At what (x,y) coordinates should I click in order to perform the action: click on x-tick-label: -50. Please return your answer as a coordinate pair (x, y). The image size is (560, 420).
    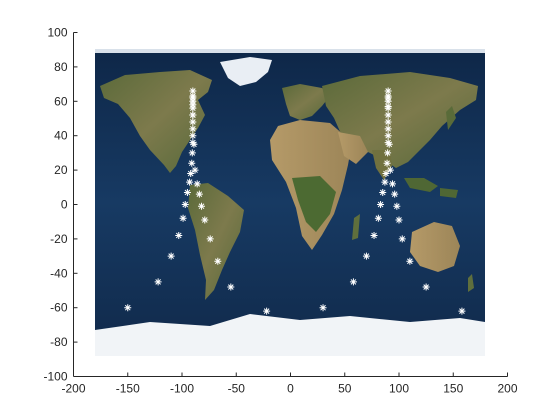
    Looking at the image, I should click on (237, 389).